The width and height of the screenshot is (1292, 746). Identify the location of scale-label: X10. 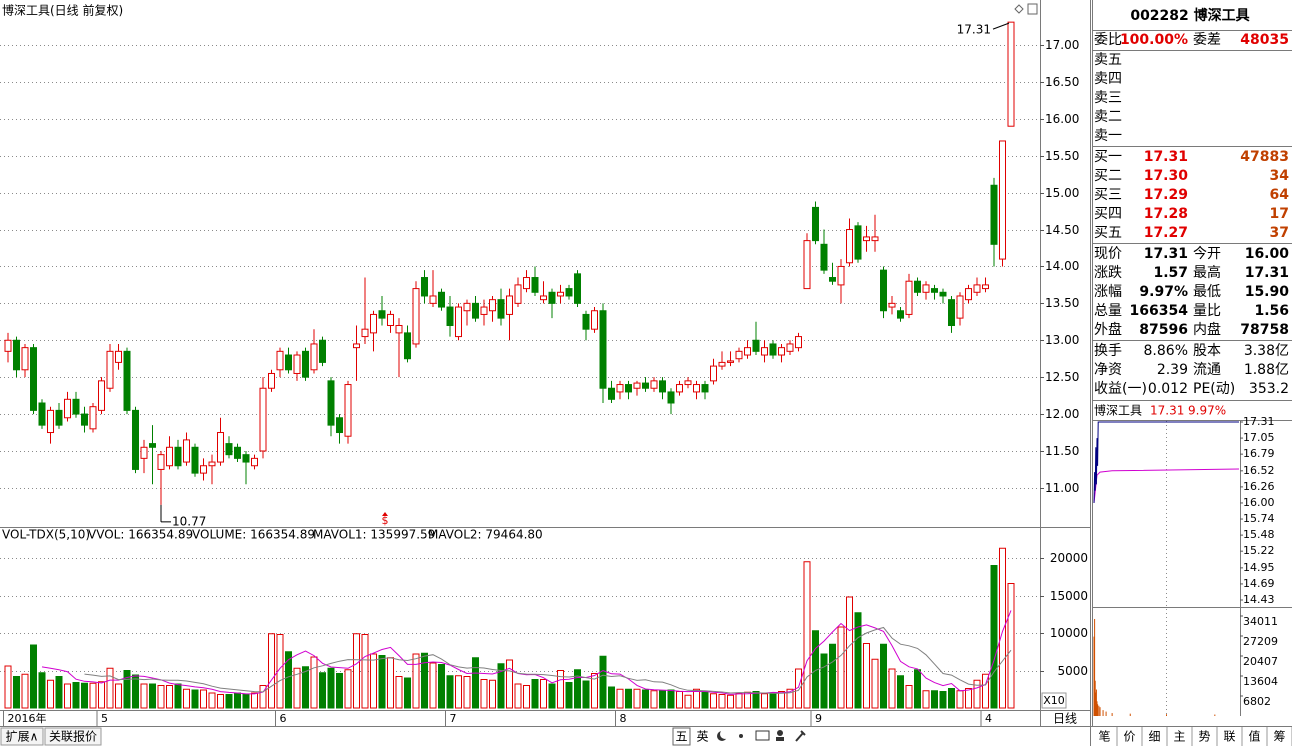
(1054, 700).